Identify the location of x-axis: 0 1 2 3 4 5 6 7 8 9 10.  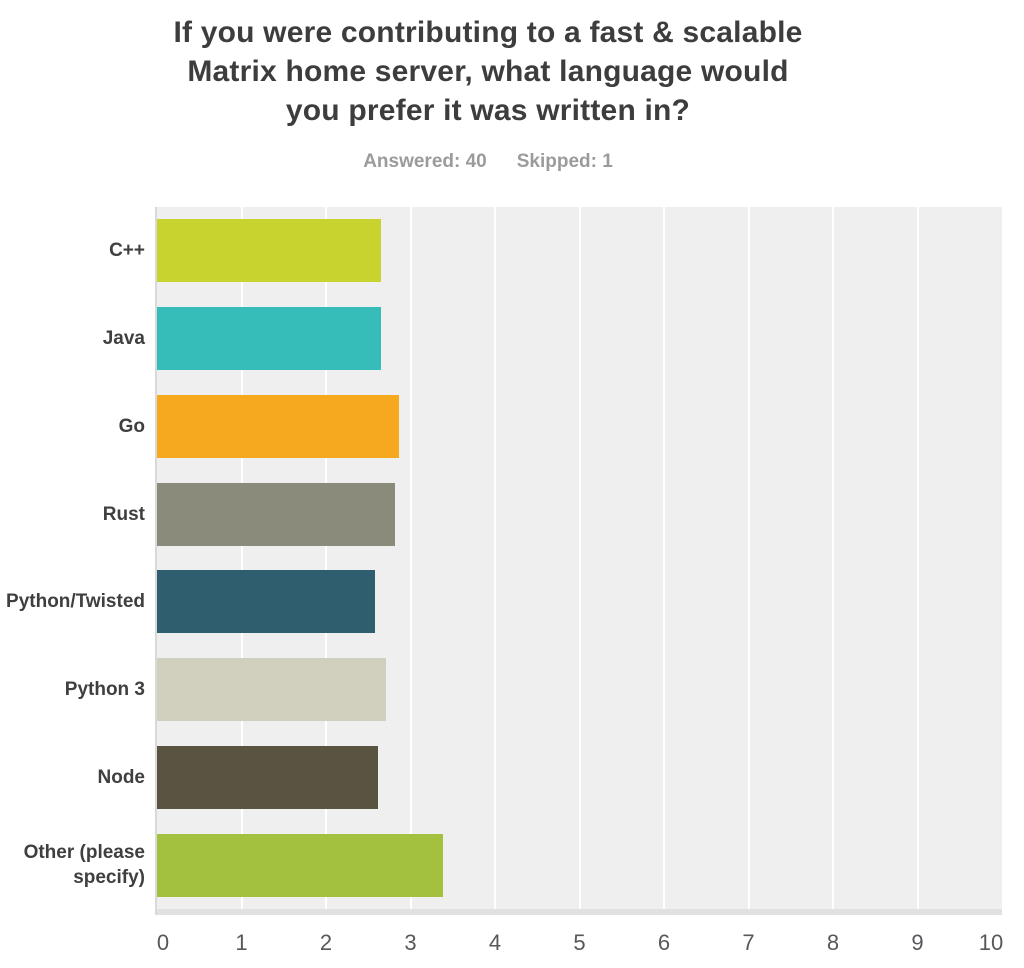
(580, 944).